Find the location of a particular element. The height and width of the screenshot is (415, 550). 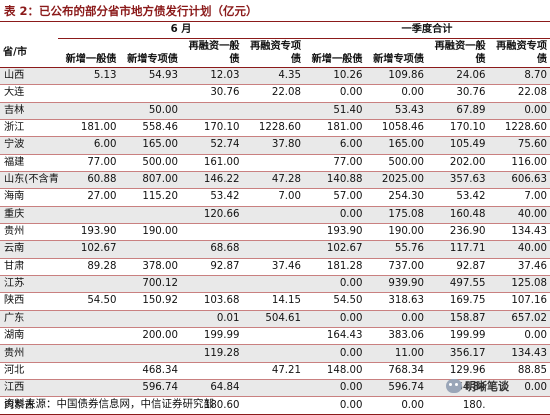

value-cell: 52.74 is located at coordinates (212, 145).